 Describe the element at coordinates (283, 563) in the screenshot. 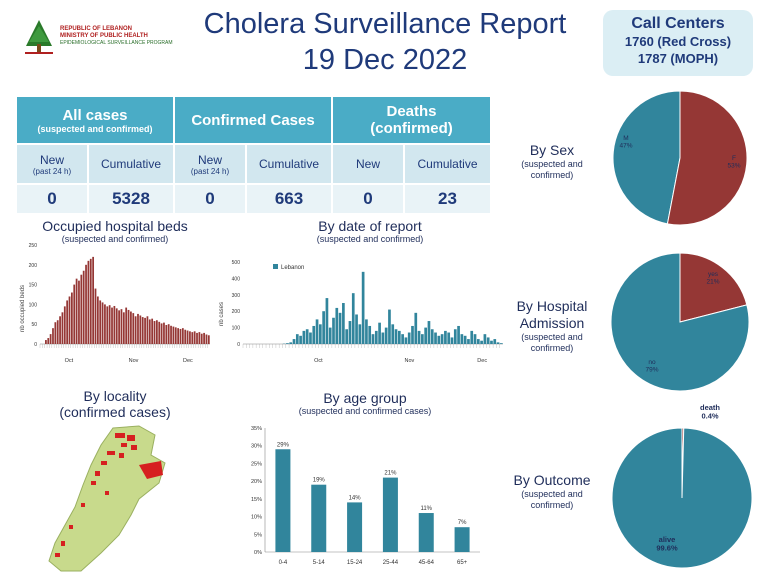

I see `age-category-label: 0-4` at that location.